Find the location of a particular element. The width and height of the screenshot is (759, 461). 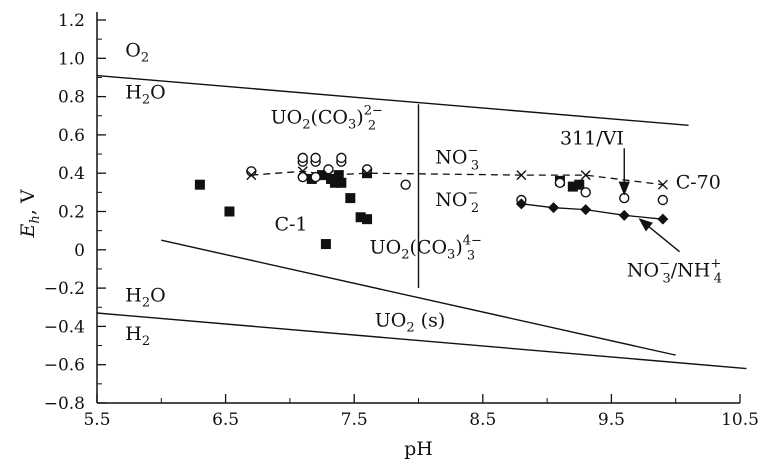

annotation-no3: NO− 3 is located at coordinates (457, 159).